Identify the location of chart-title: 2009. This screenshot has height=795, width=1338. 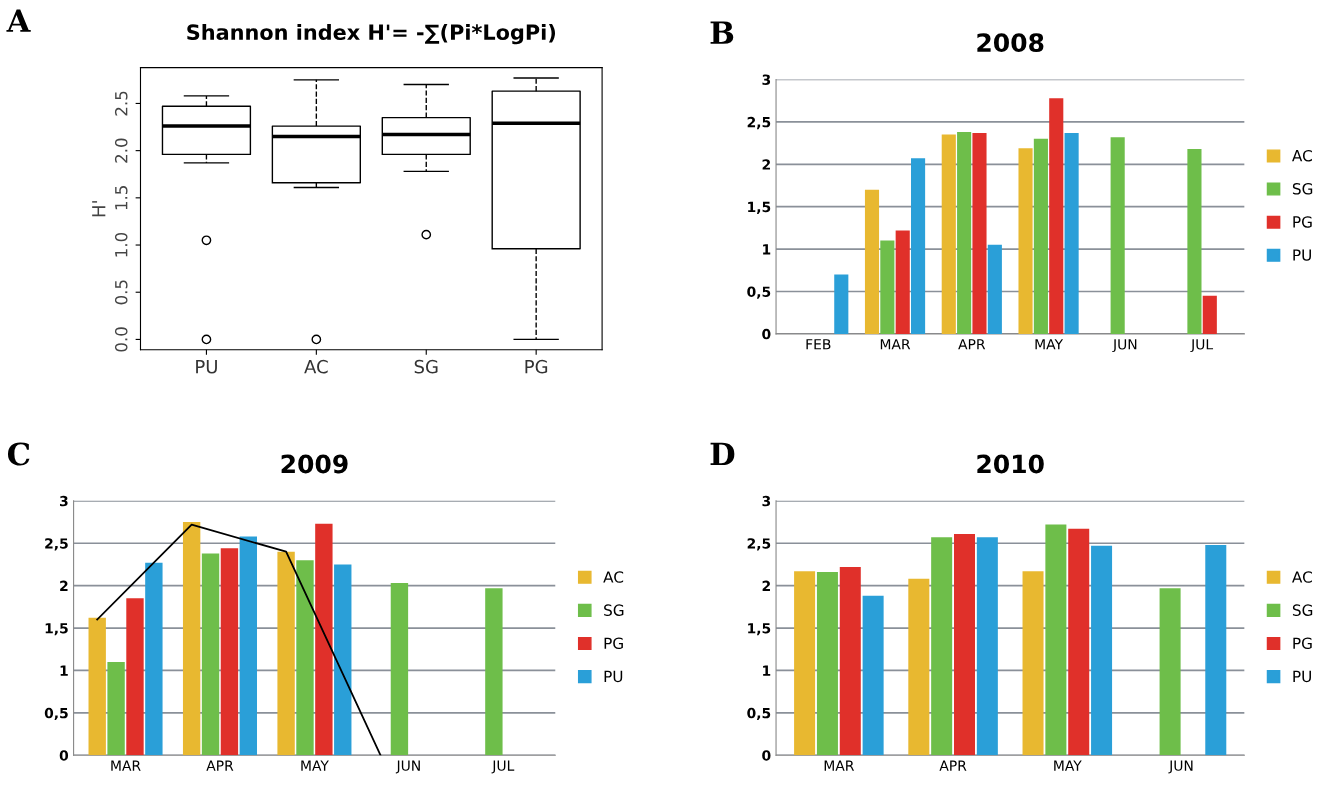
(314, 464).